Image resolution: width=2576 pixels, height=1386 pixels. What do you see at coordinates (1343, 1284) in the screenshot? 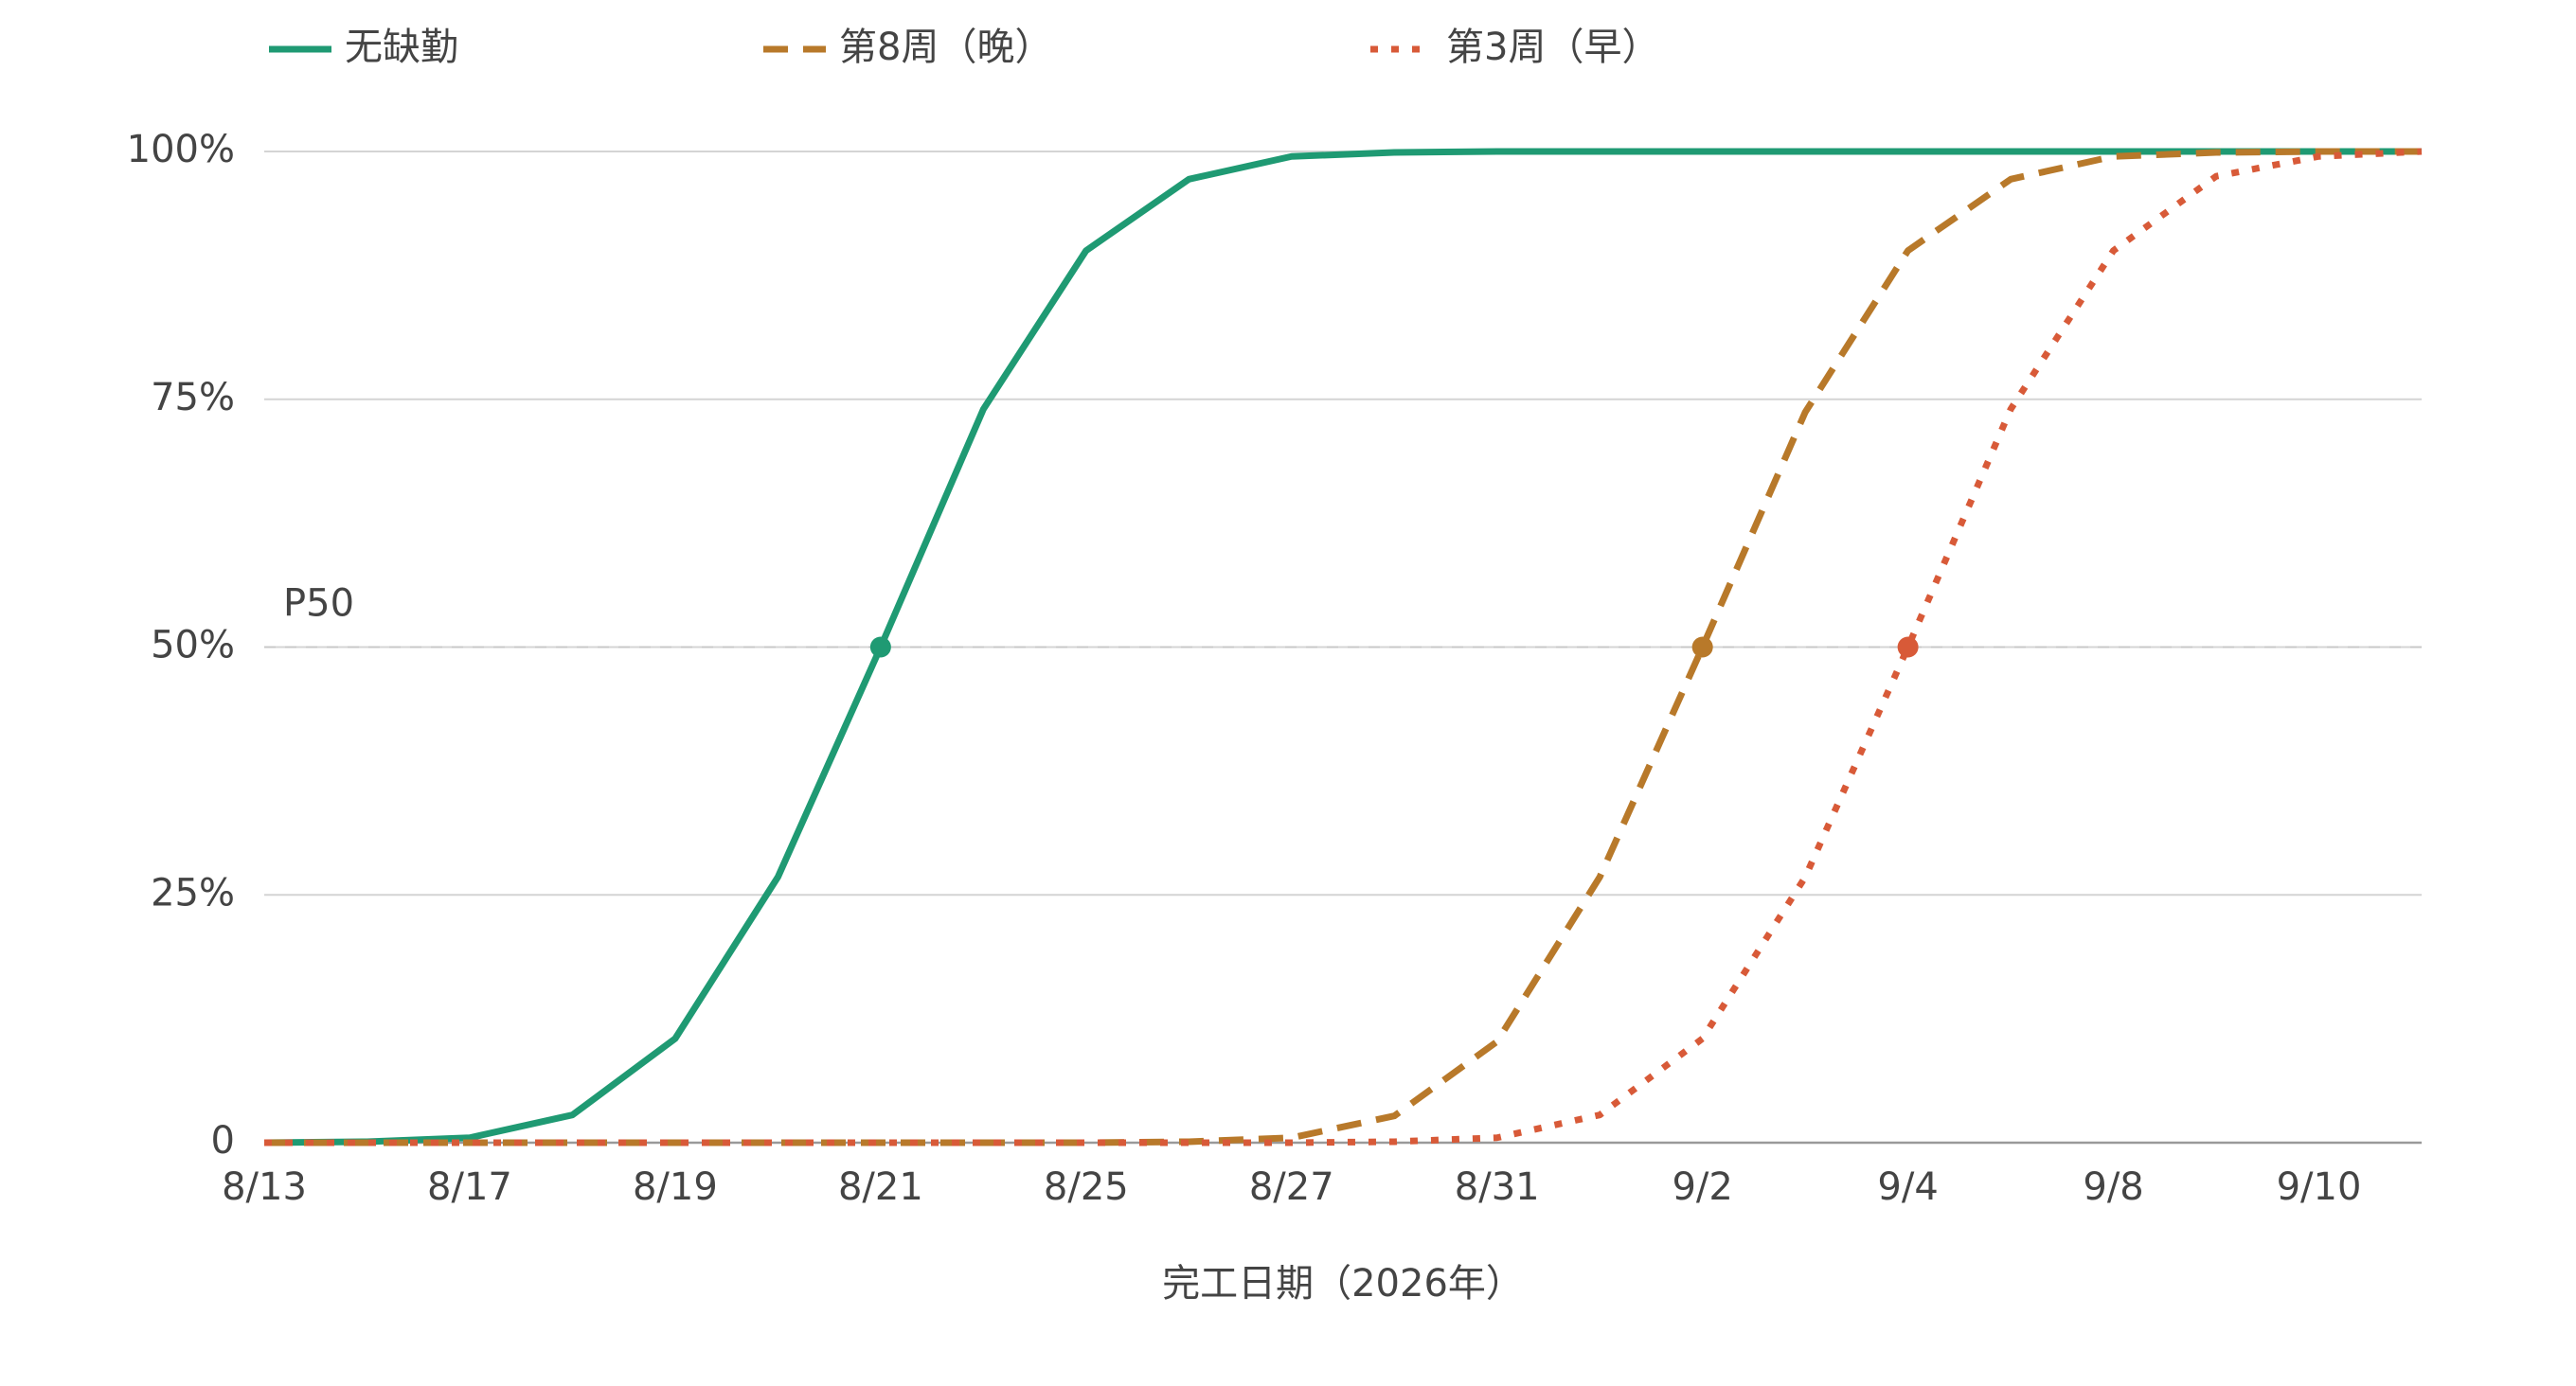
I see `x-axis-title: 完工日期（2026年）` at bounding box center [1343, 1284].